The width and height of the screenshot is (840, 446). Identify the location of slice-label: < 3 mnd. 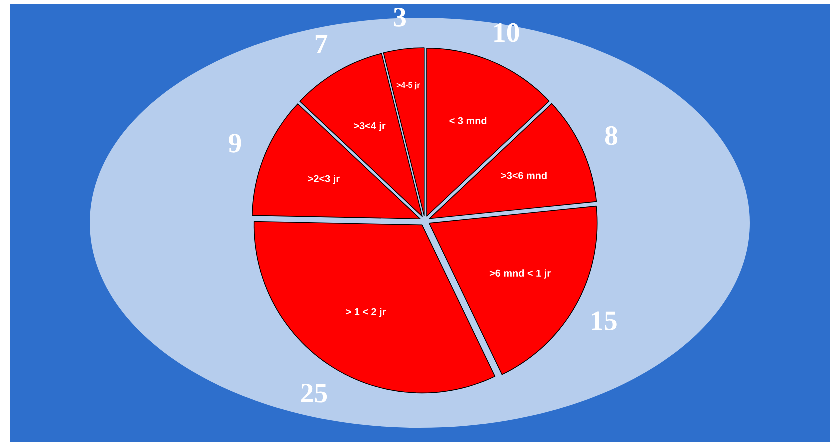
(468, 120).